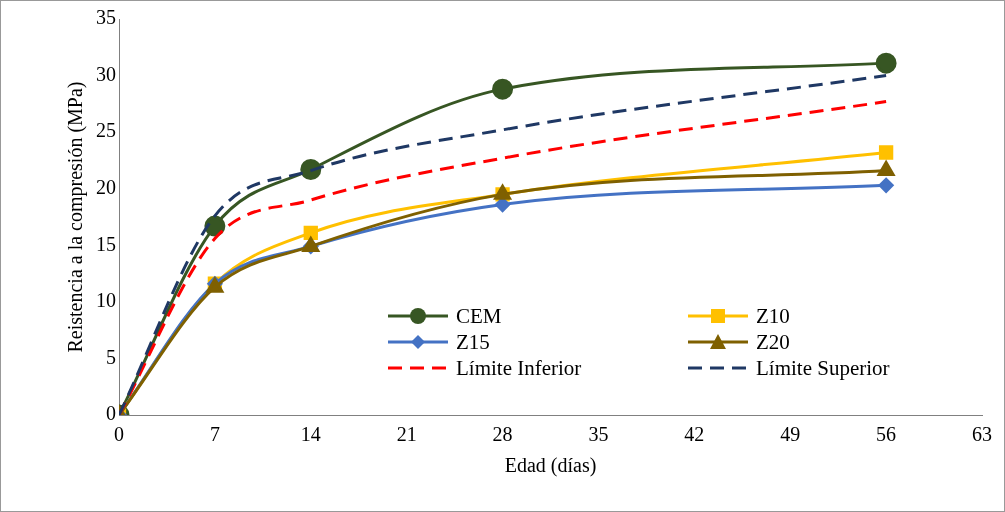  I want to click on y-tick-label: 30, so click(106, 73).